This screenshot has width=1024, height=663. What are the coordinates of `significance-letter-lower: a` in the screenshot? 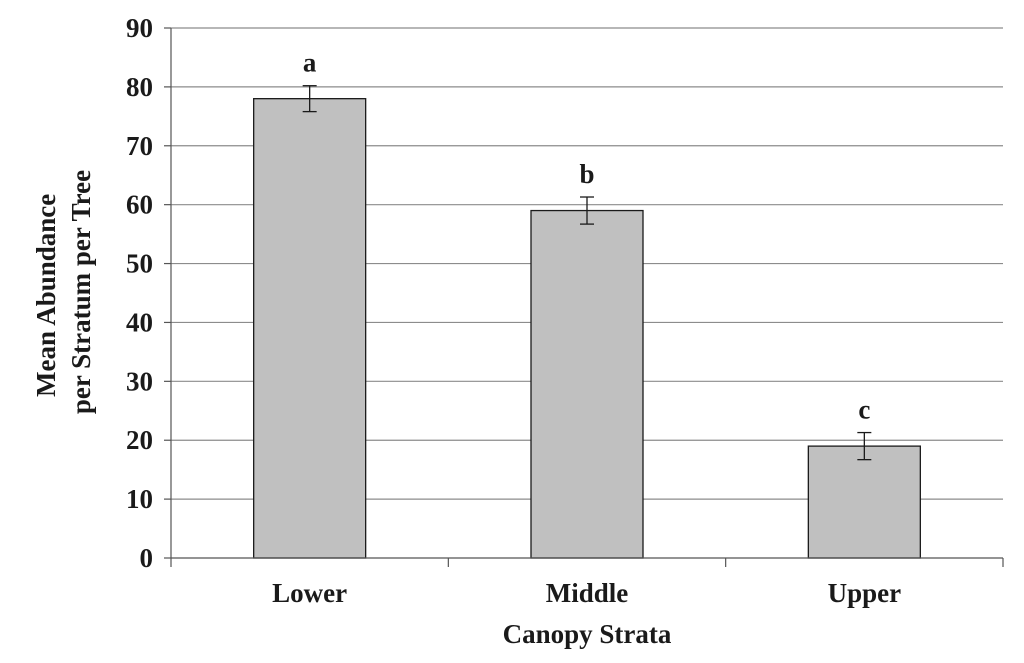 It's located at (310, 63).